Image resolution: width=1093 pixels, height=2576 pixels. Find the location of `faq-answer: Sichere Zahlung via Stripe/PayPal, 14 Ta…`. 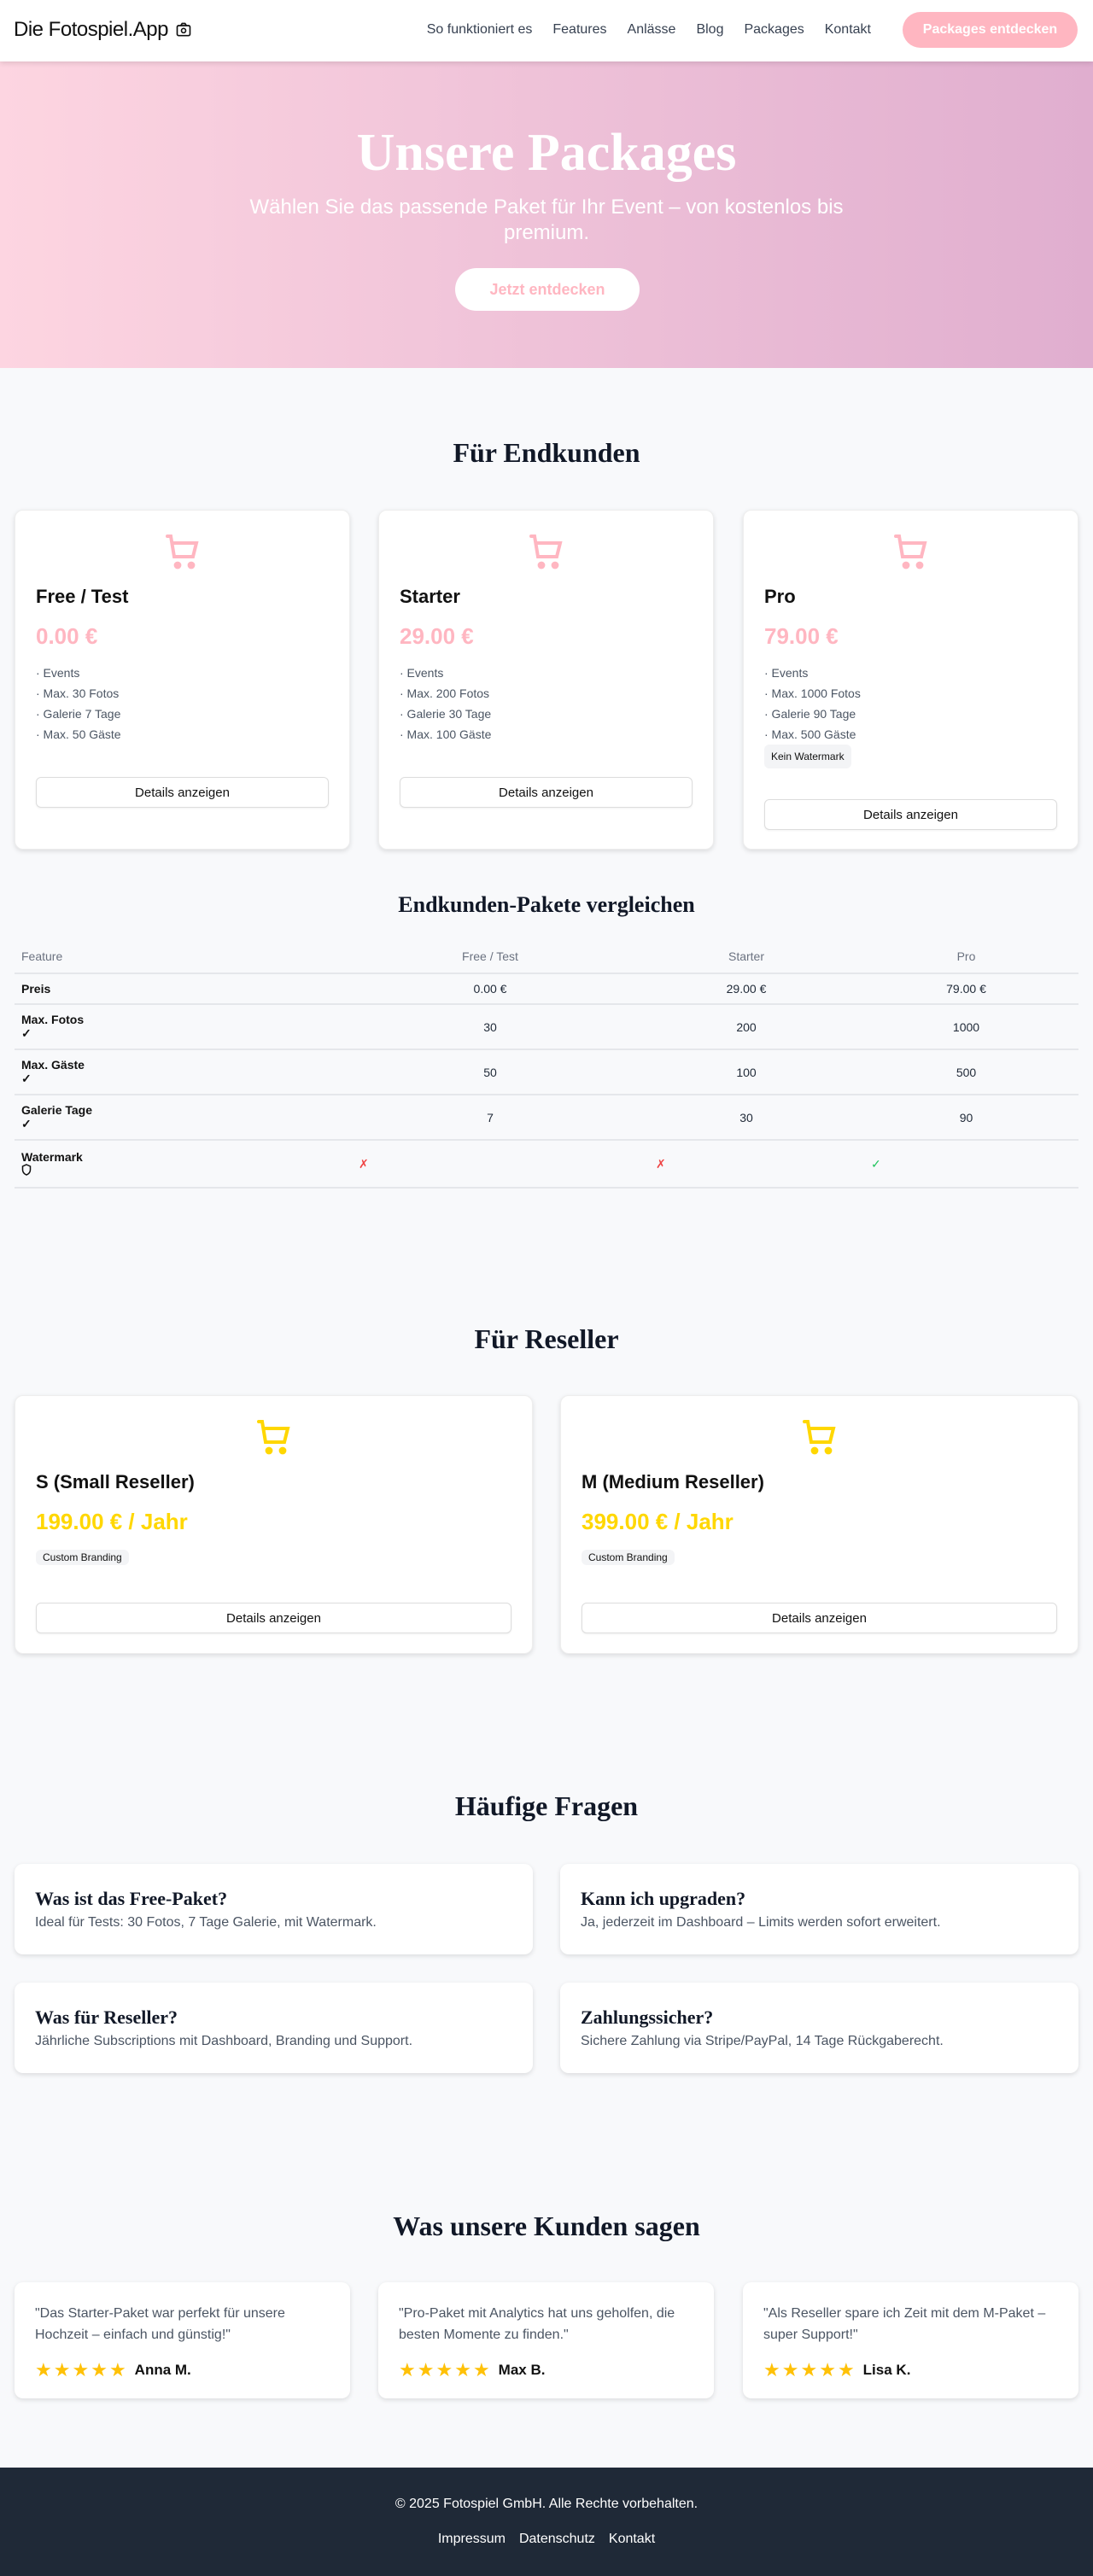

faq-answer: Sichere Zahlung via Stripe/PayPal, 14 Ta… is located at coordinates (762, 2041).